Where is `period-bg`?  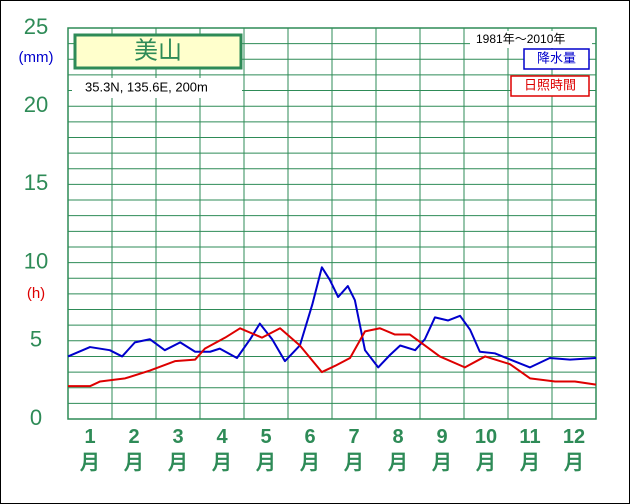
period-bg is located at coordinates (531, 39).